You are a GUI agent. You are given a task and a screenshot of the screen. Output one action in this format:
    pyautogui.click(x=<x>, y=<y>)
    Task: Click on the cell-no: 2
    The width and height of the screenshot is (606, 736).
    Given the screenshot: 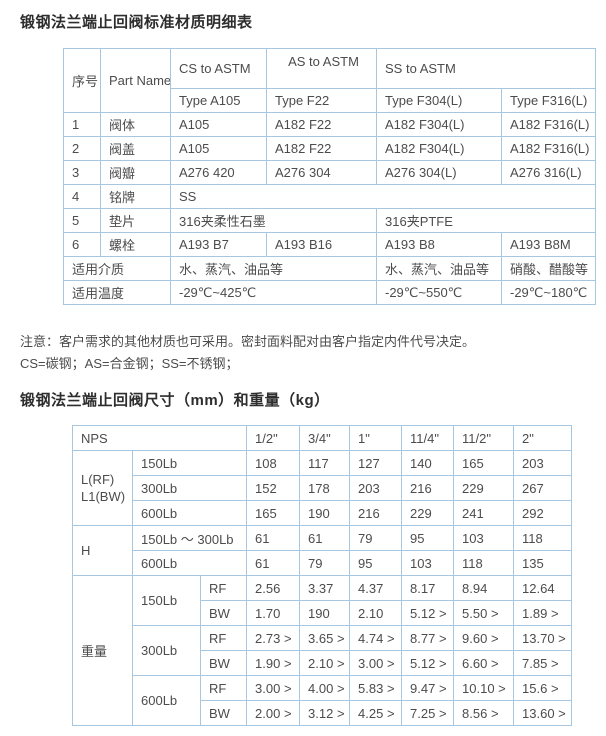 What is the action you would take?
    pyautogui.click(x=82, y=148)
    